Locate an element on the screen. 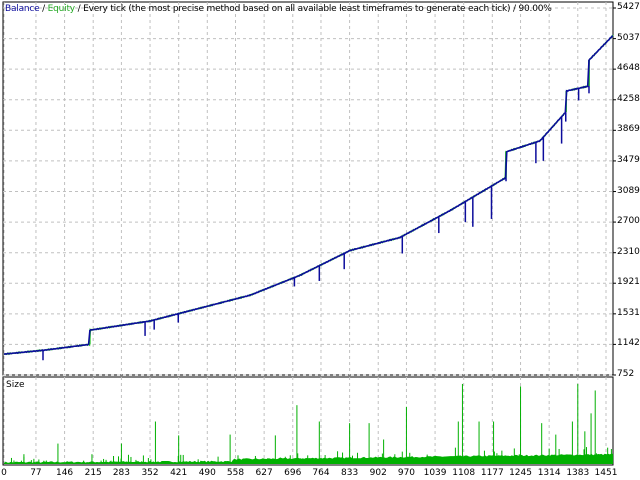 The height and width of the screenshot is (480, 640). x-tick-label: 215 is located at coordinates (93, 473).